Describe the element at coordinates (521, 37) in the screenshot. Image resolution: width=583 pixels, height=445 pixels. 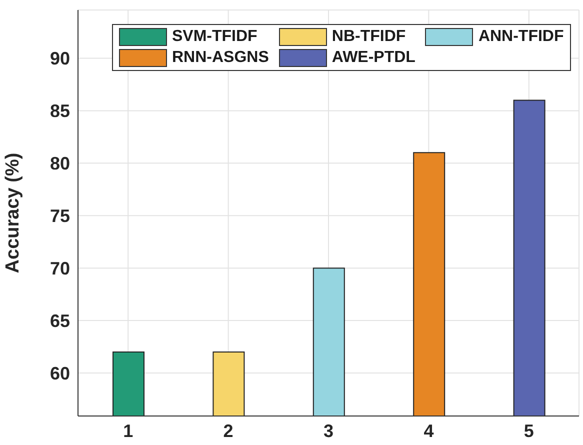
I see `legend-label: ANN-TFIDF` at that location.